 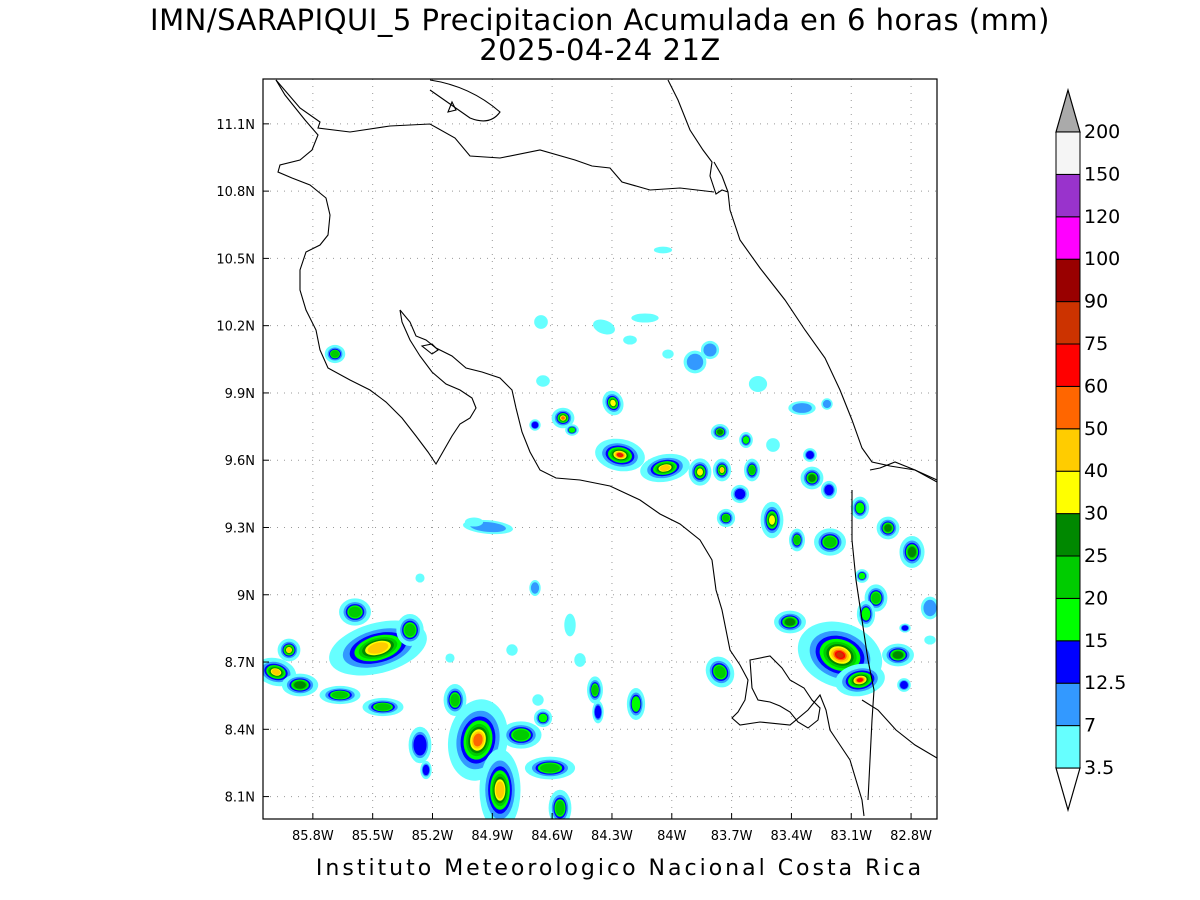 What do you see at coordinates (1090, 450) in the screenshot?
I see `colorbar: 3.5 7 12.5 15 20 25 30 40 50 60 75 90 100 120 150 200` at bounding box center [1090, 450].